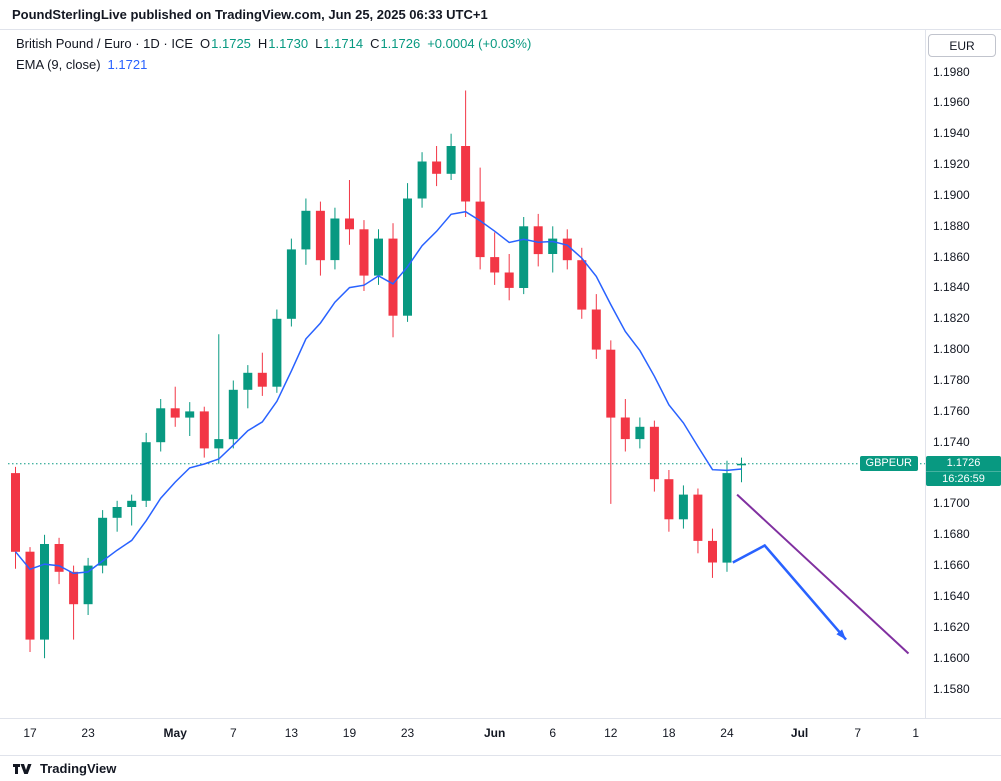  What do you see at coordinates (273, 65) in the screenshot?
I see `indicator-row: EMA (9, close) 1.1721` at bounding box center [273, 65].